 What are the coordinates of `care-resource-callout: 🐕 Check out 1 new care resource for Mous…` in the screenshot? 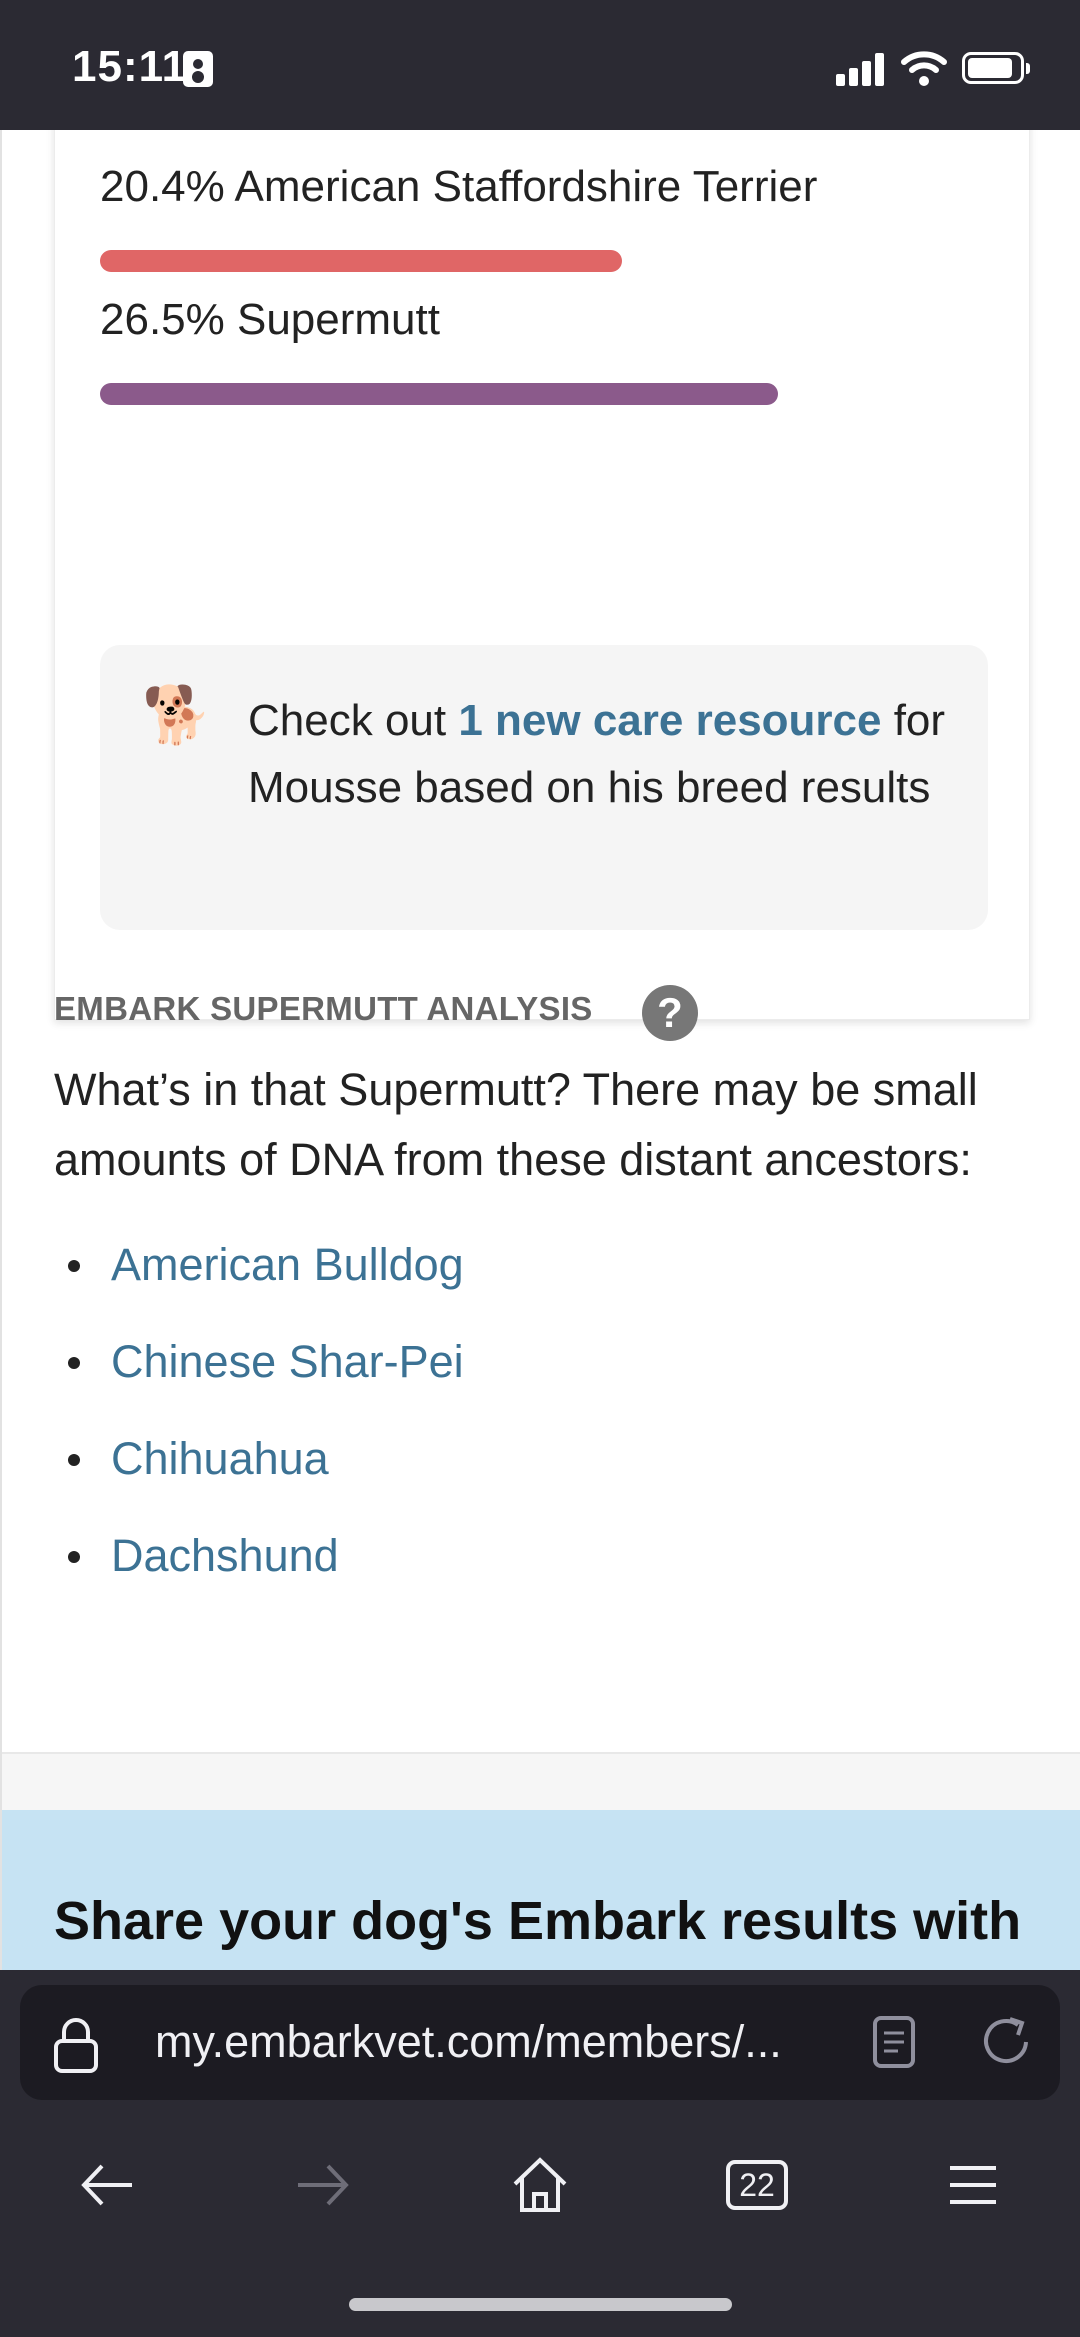 It's located at (544, 787).